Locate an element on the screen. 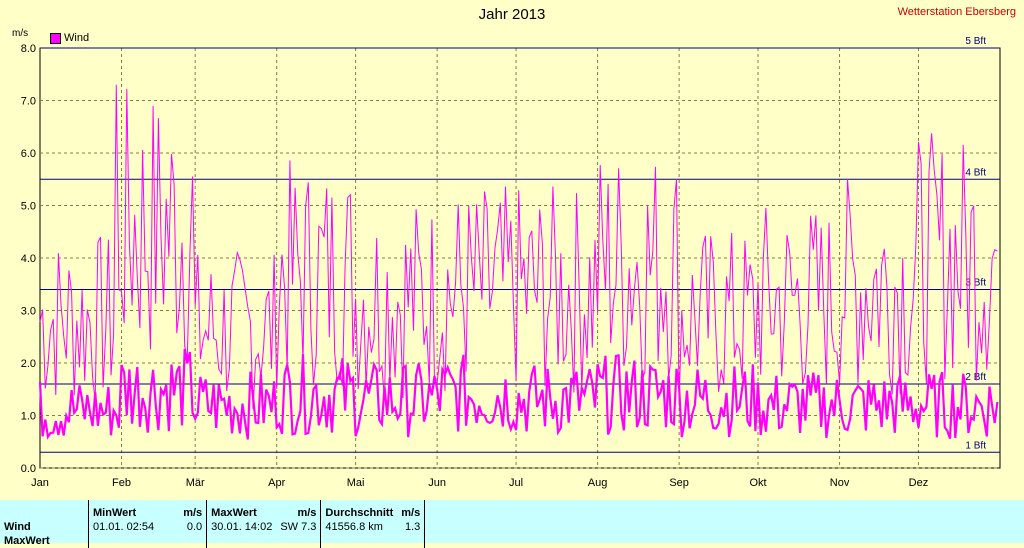 The height and width of the screenshot is (548, 1024). avg-unit: m/s is located at coordinates (411, 513).